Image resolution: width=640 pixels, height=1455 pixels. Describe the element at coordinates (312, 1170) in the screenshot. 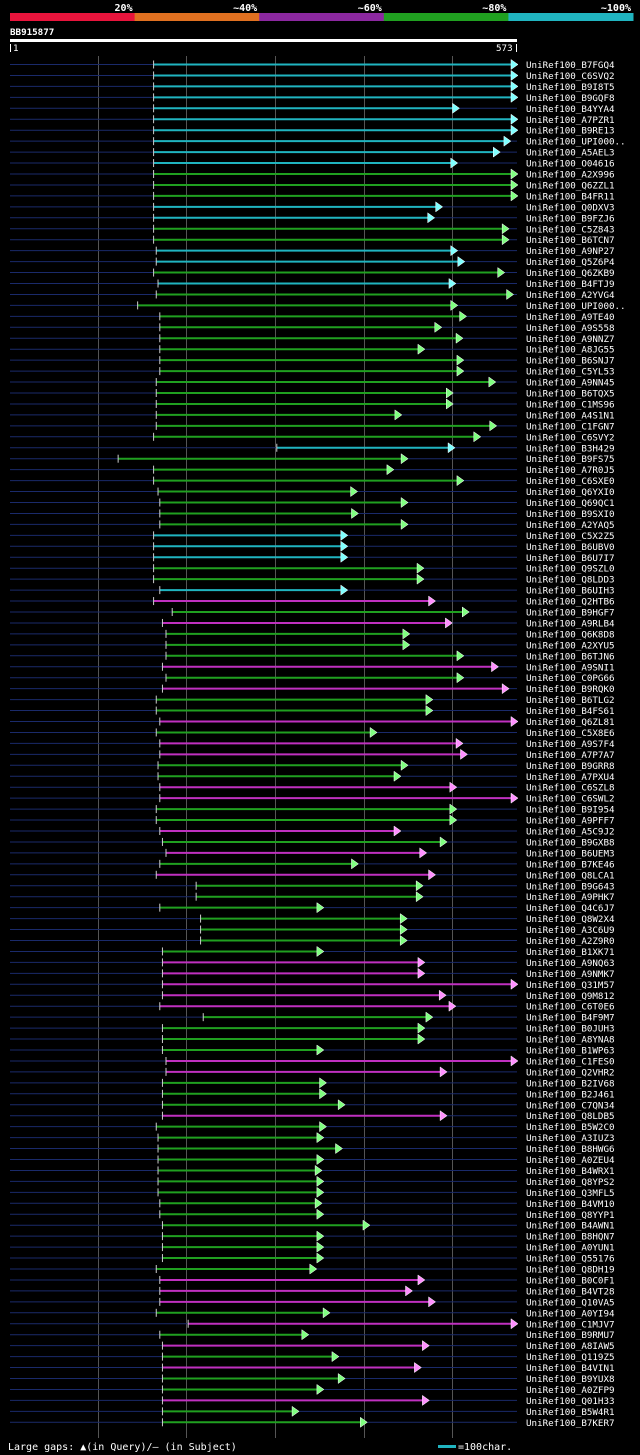

I see `hit-row: UniRef100_B4WRX1` at that location.